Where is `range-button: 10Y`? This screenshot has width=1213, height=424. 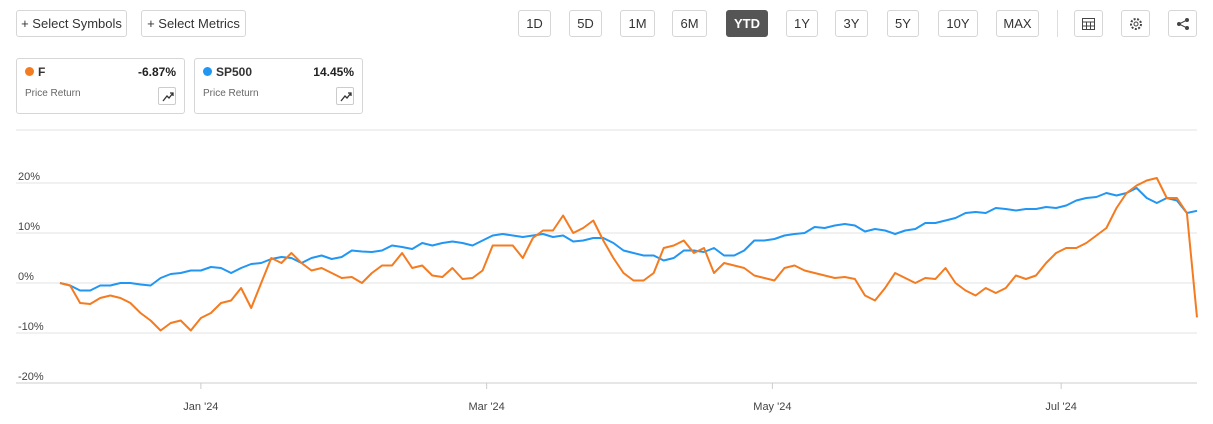
range-button: 10Y is located at coordinates (958, 23).